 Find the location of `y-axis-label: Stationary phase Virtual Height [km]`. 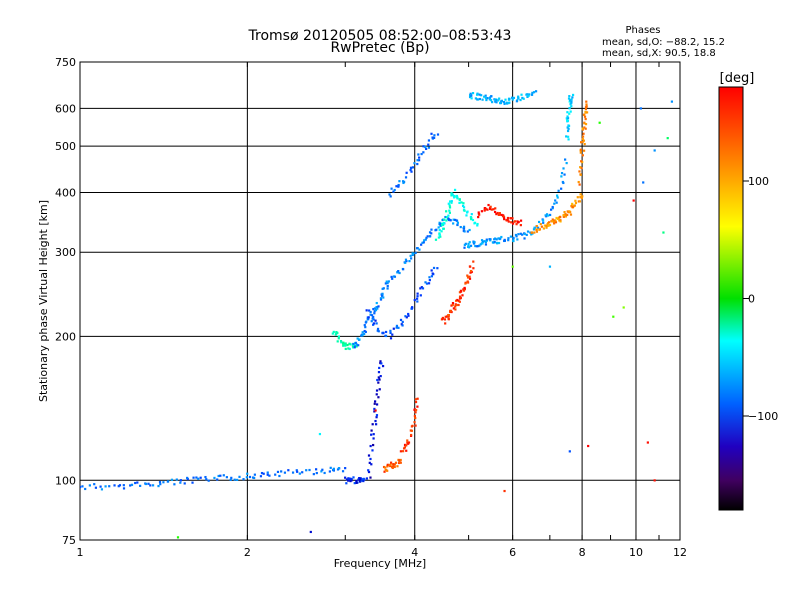

y-axis-label: Stationary phase Virtual Height [km] is located at coordinates (43, 301).